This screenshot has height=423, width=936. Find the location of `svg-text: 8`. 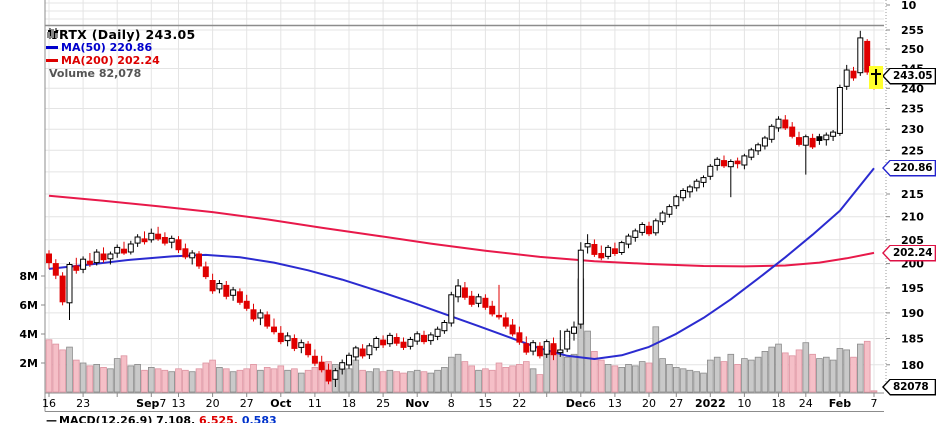

svg-text: 8 is located at coordinates (451, 403).